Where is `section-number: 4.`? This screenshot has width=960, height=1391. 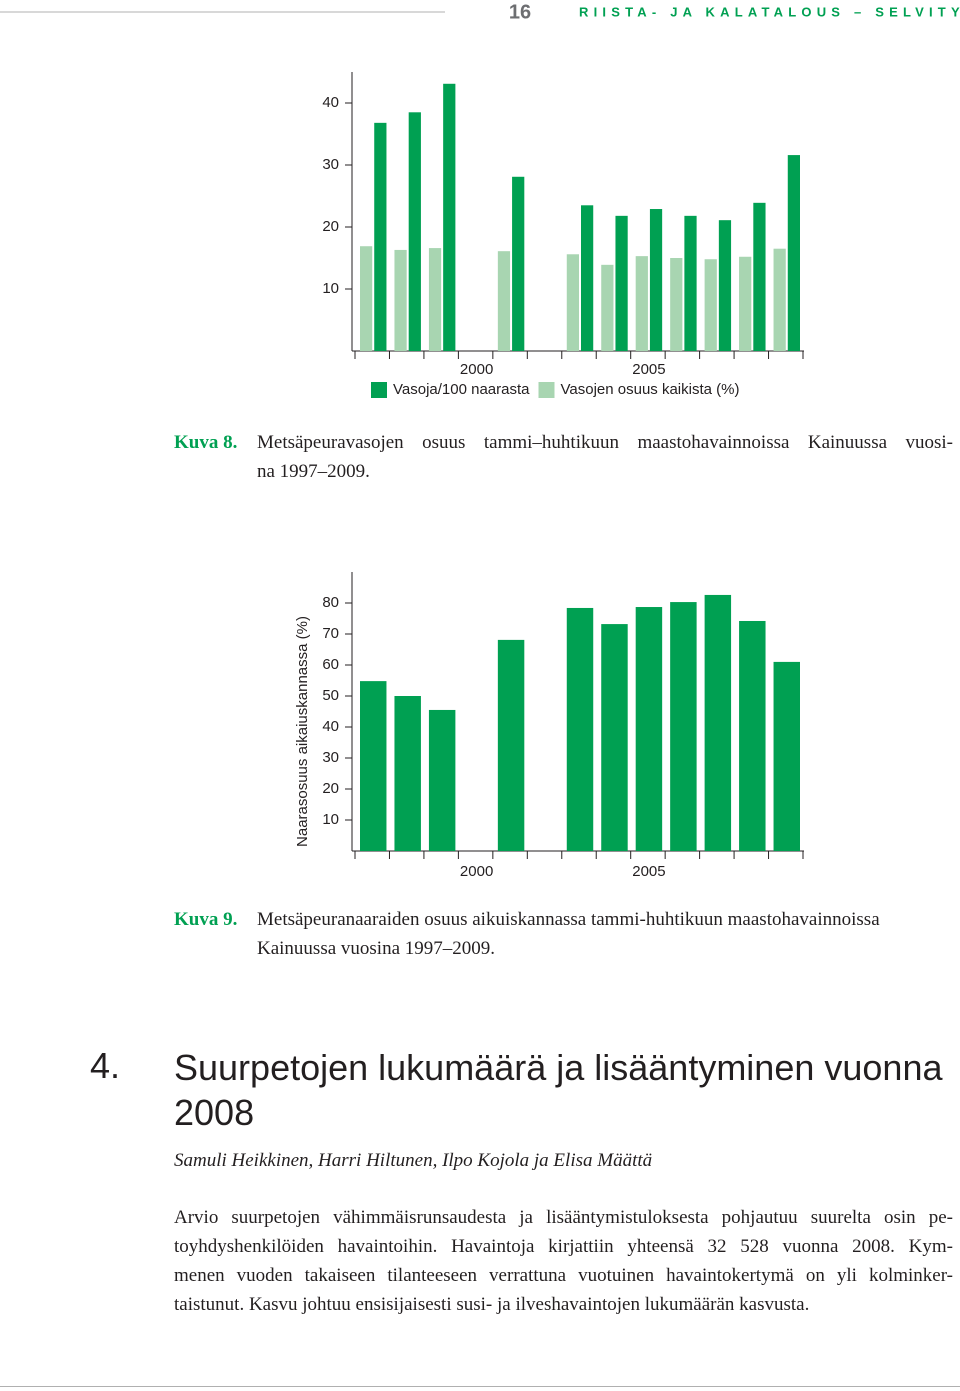
section-number: 4. is located at coordinates (105, 1065).